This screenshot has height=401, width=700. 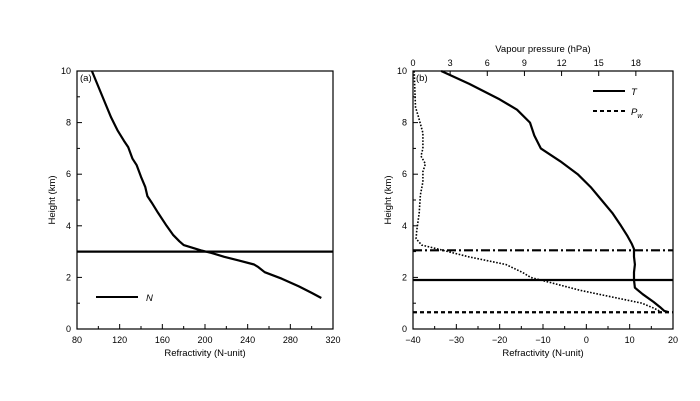 What do you see at coordinates (124, 298) in the screenshot?
I see `panel-a-legend: N` at bounding box center [124, 298].